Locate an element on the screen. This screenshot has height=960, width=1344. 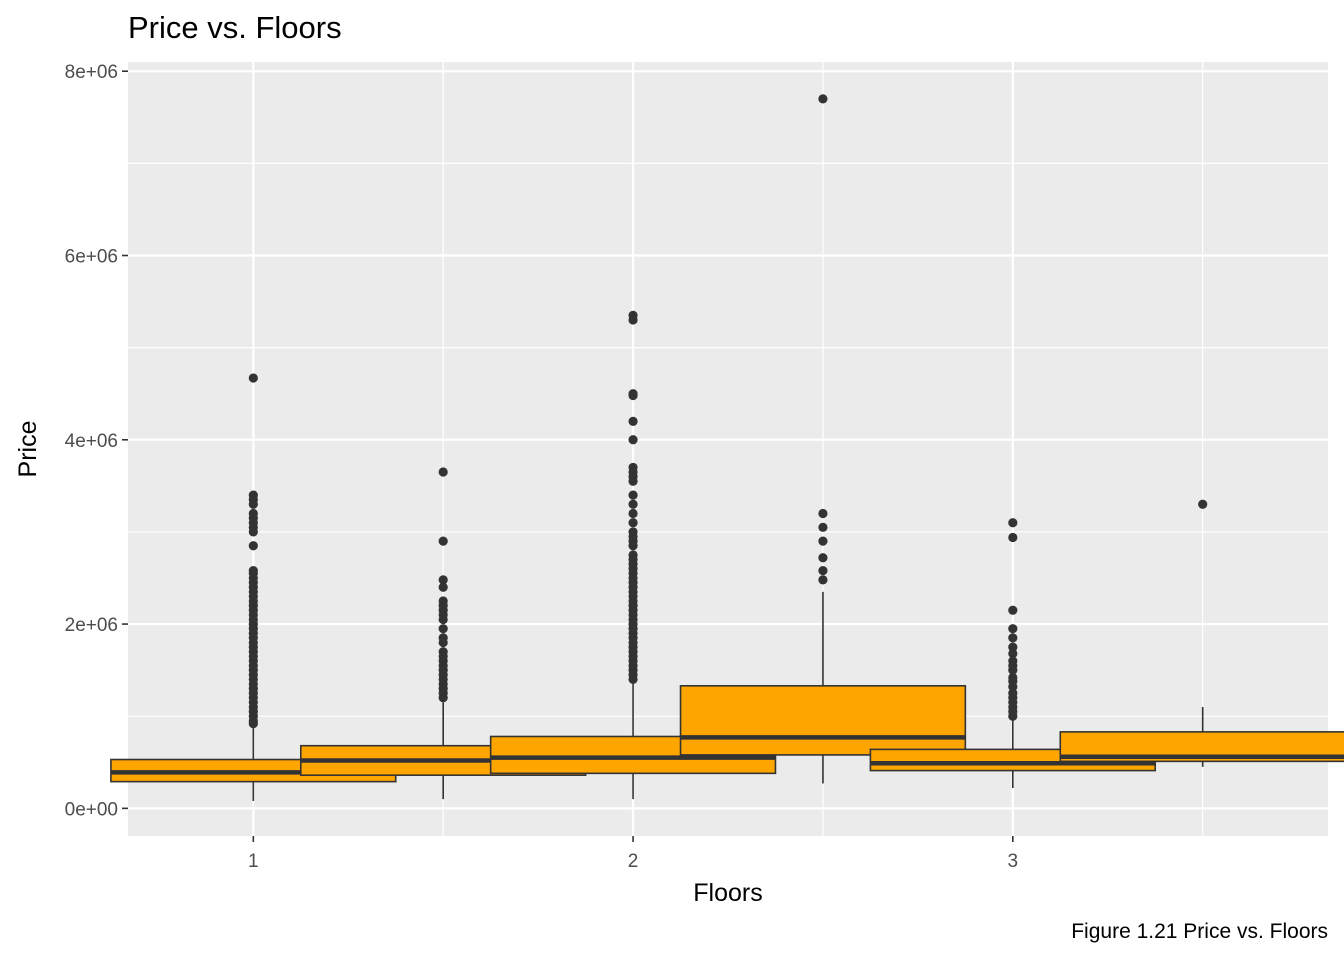
chart-title: Price vs. Floors is located at coordinates (235, 27).